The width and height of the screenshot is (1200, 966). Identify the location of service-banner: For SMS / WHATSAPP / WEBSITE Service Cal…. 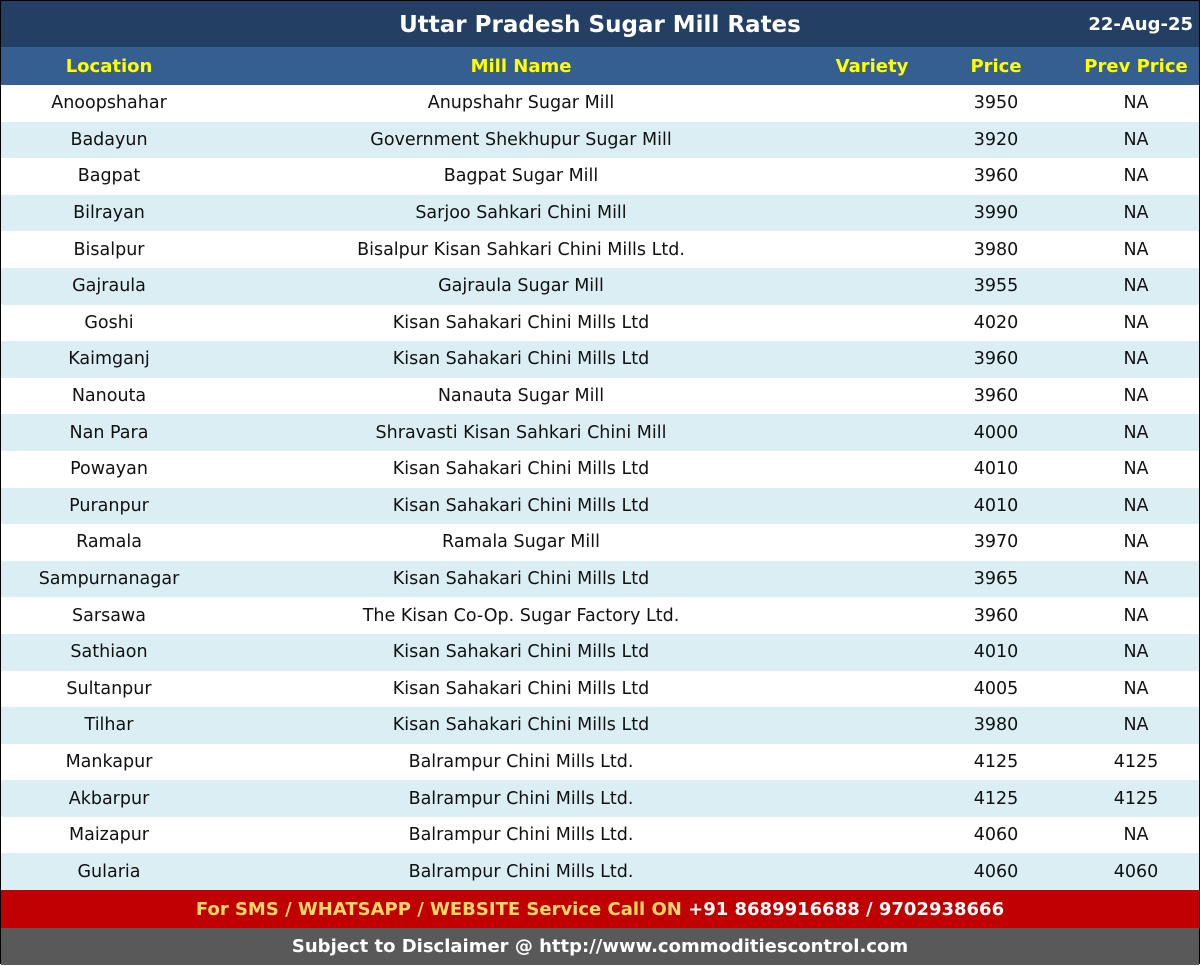
(600, 909).